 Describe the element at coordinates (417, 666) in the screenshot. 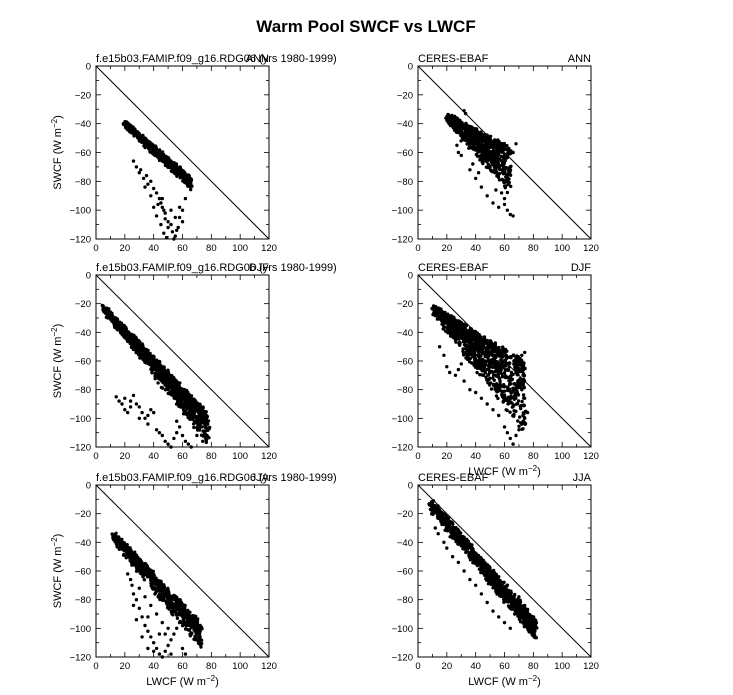

I see `x-tick-label: 0` at that location.